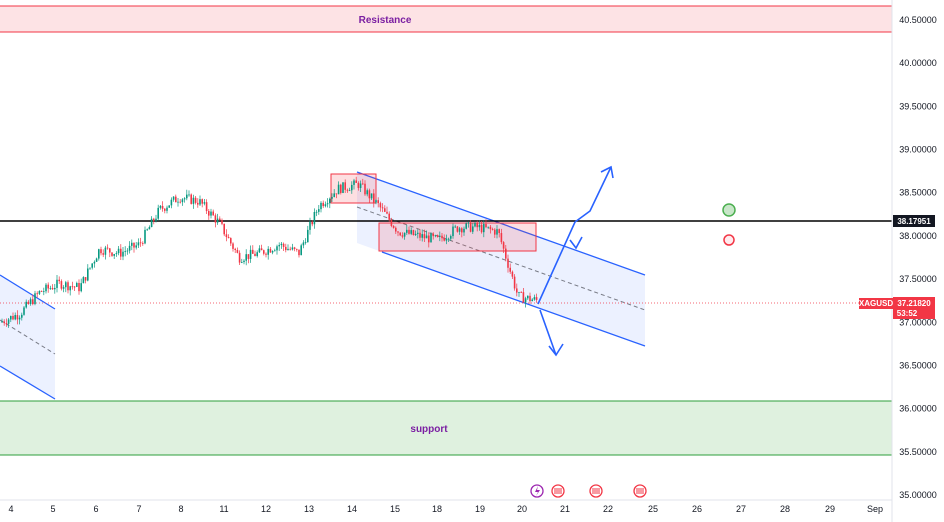  I want to click on x-tick-label: 18, so click(437, 509).